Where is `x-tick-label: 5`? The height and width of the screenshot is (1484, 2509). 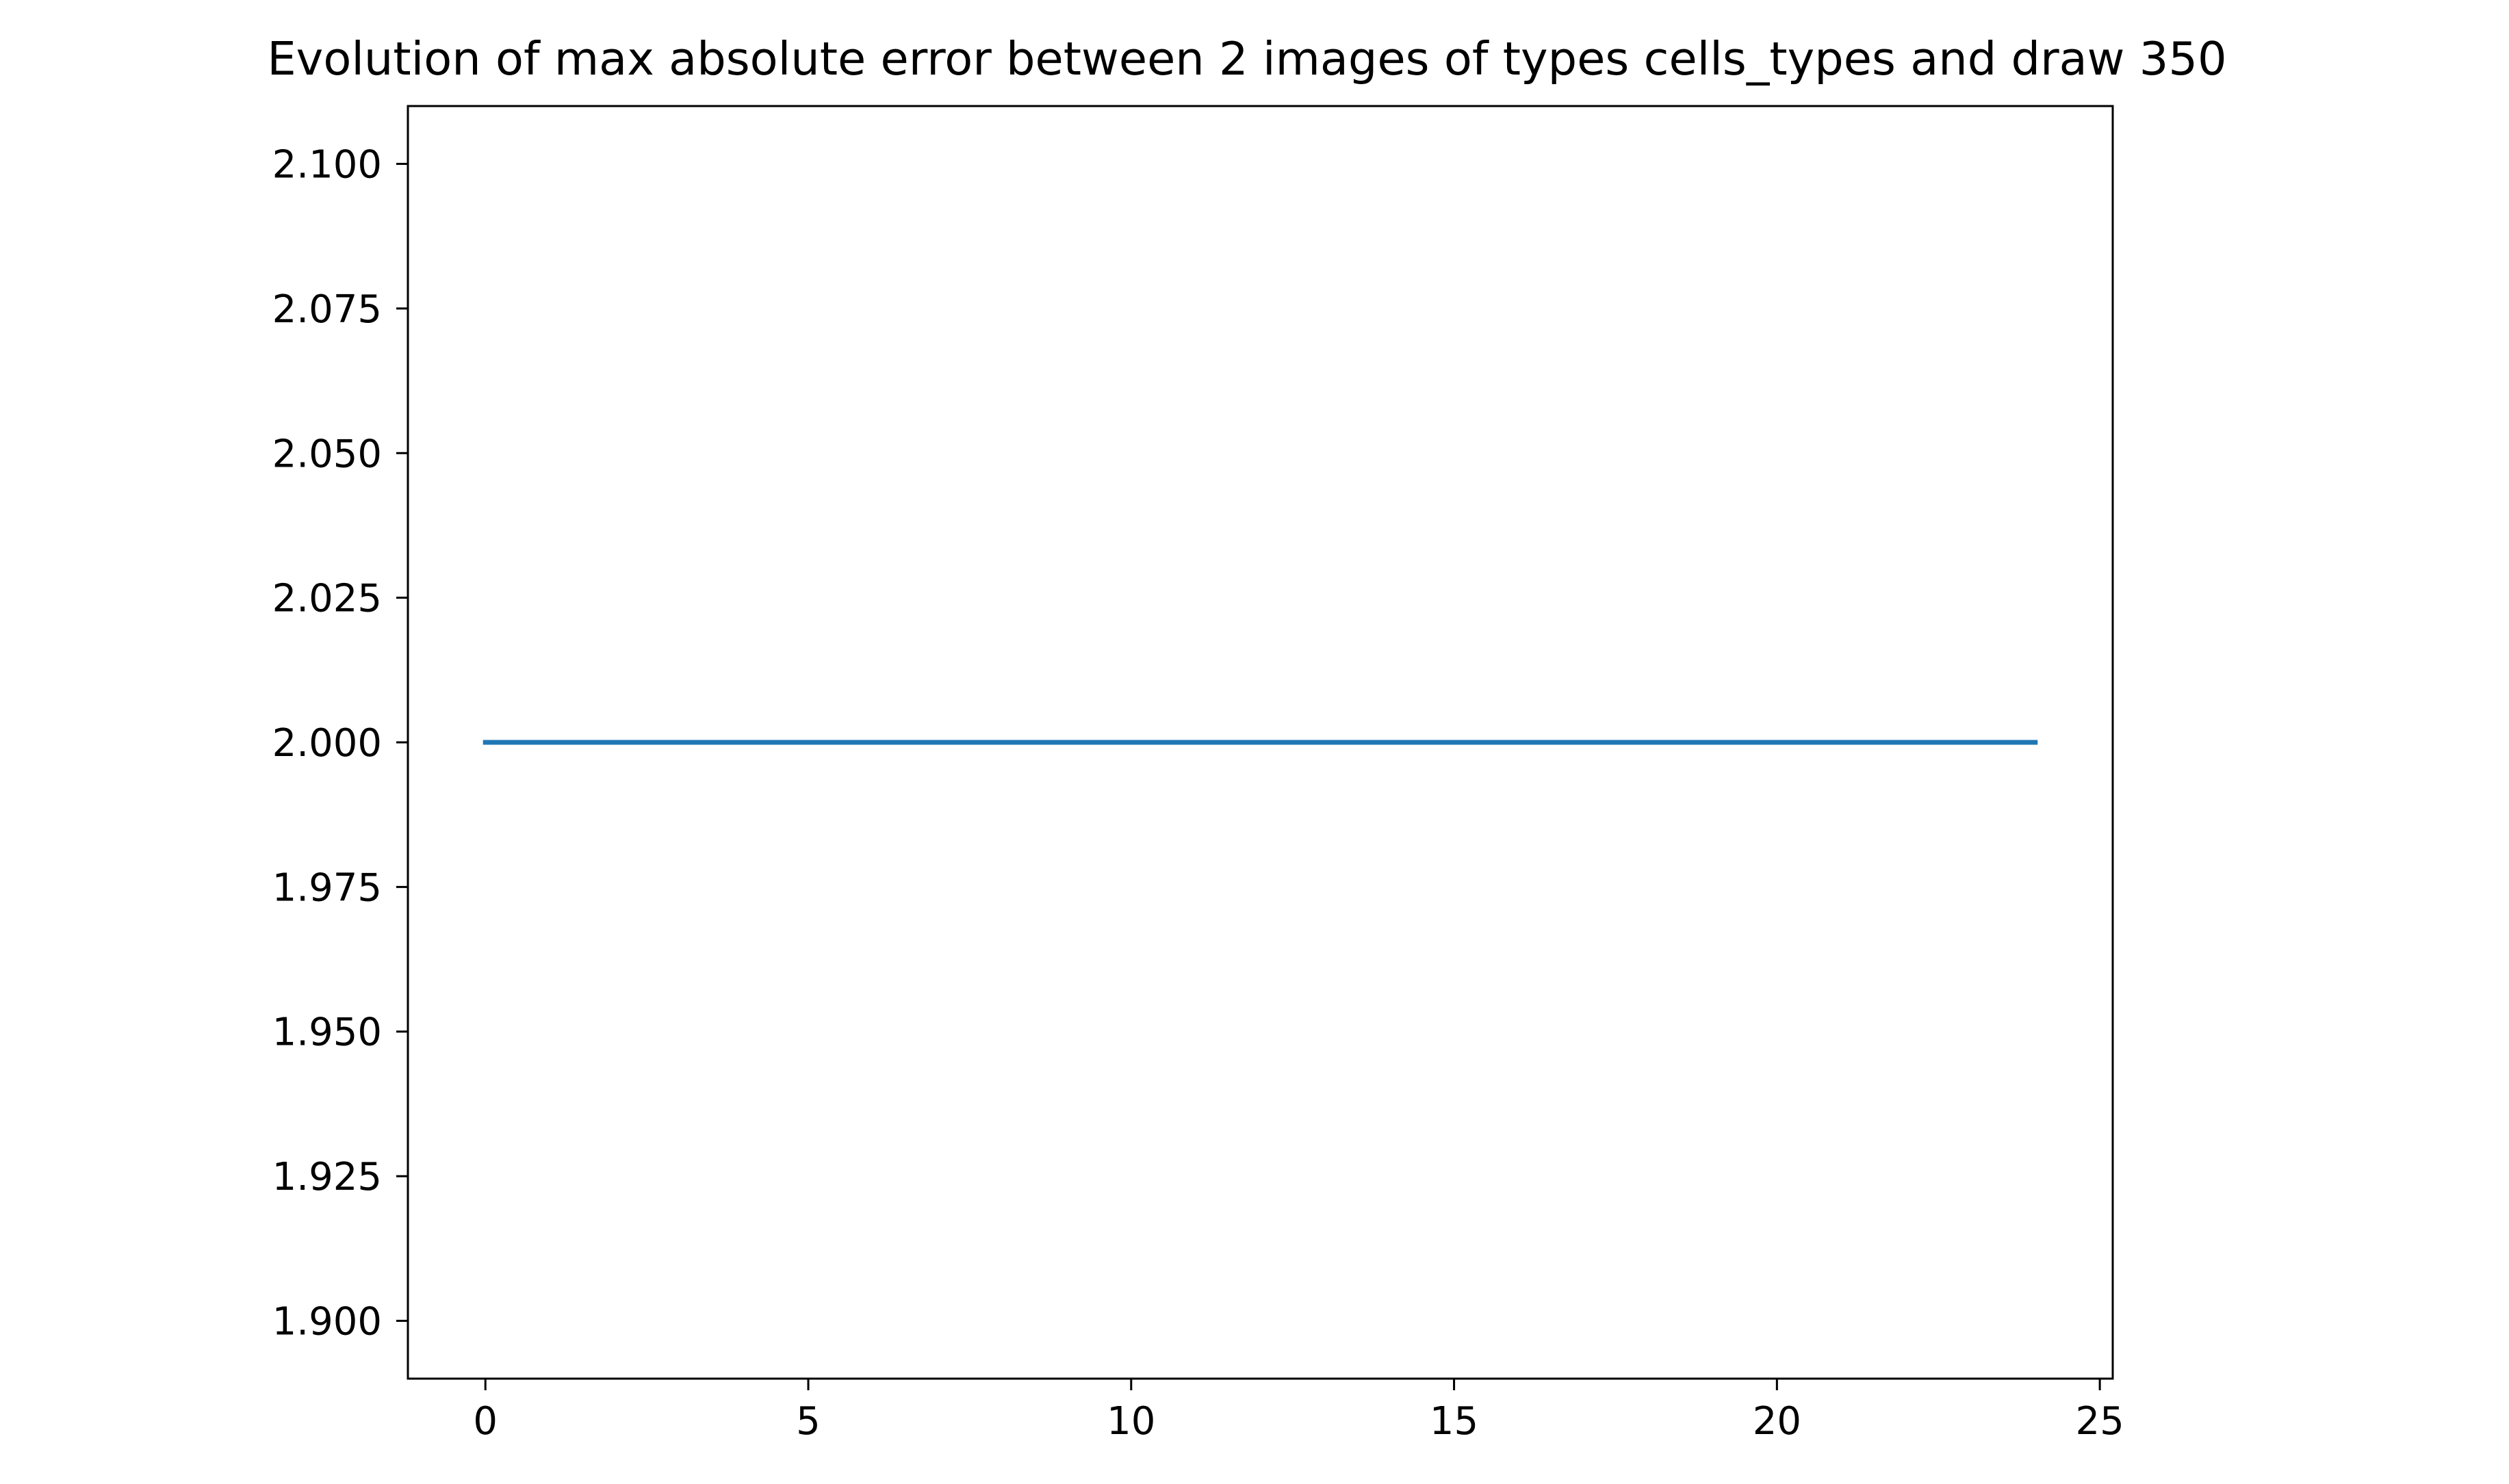
x-tick-label: 5 is located at coordinates (808, 1421).